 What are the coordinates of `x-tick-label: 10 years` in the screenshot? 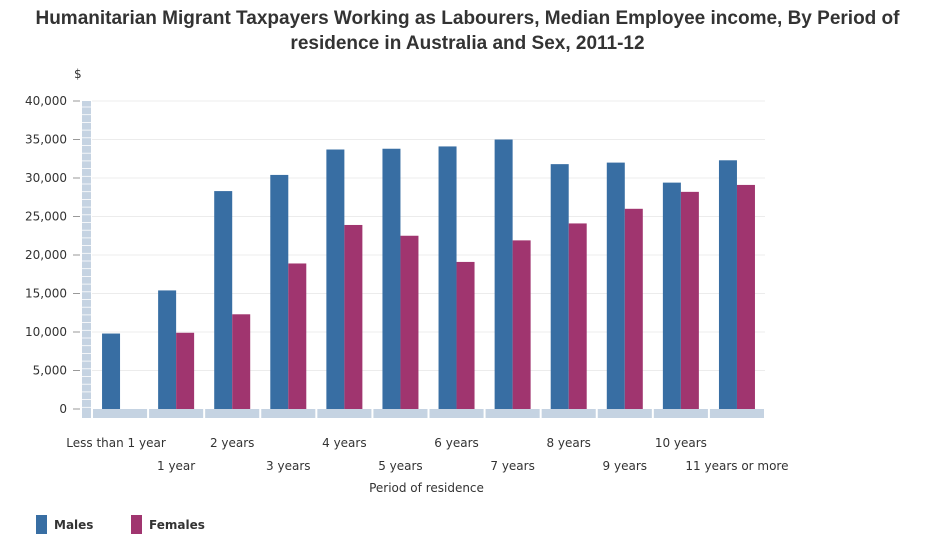 It's located at (681, 443).